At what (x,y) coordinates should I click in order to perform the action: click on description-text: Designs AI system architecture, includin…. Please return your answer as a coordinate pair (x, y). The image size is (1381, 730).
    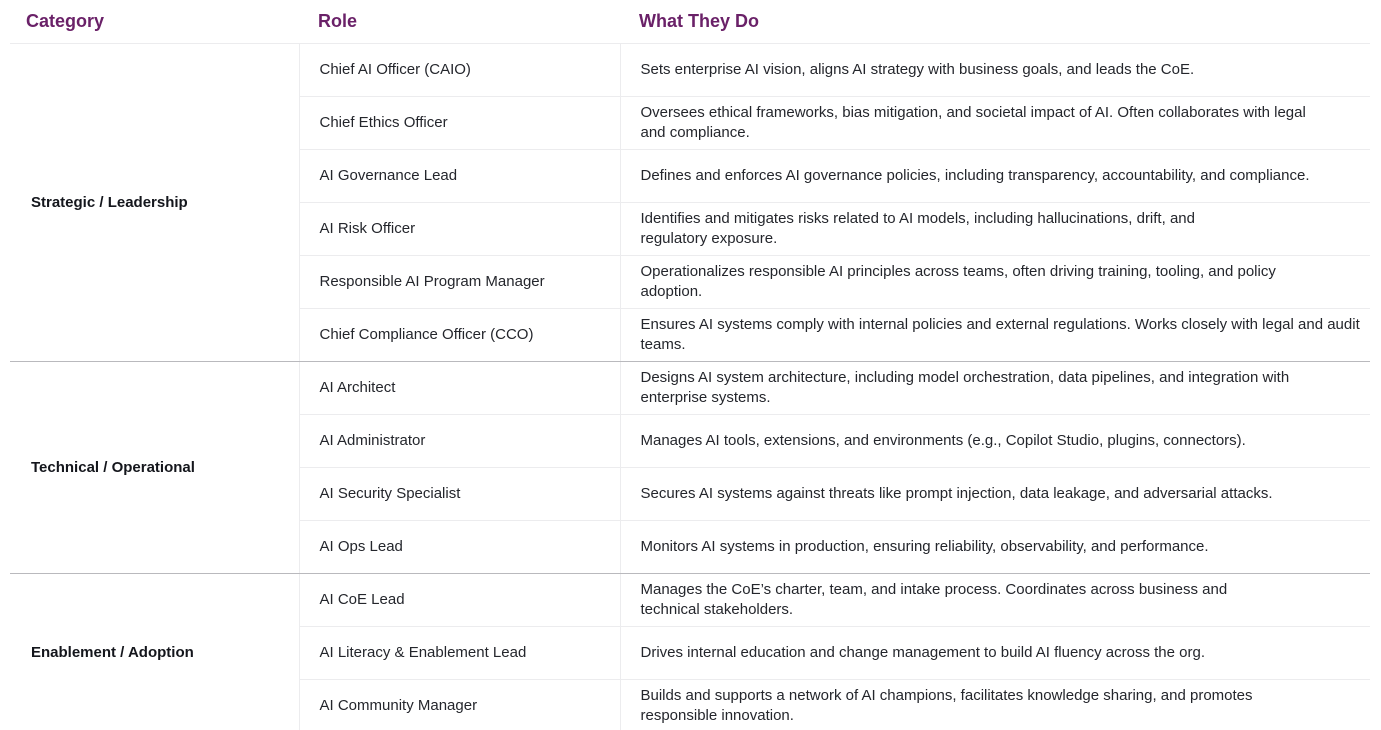
    Looking at the image, I should click on (965, 387).